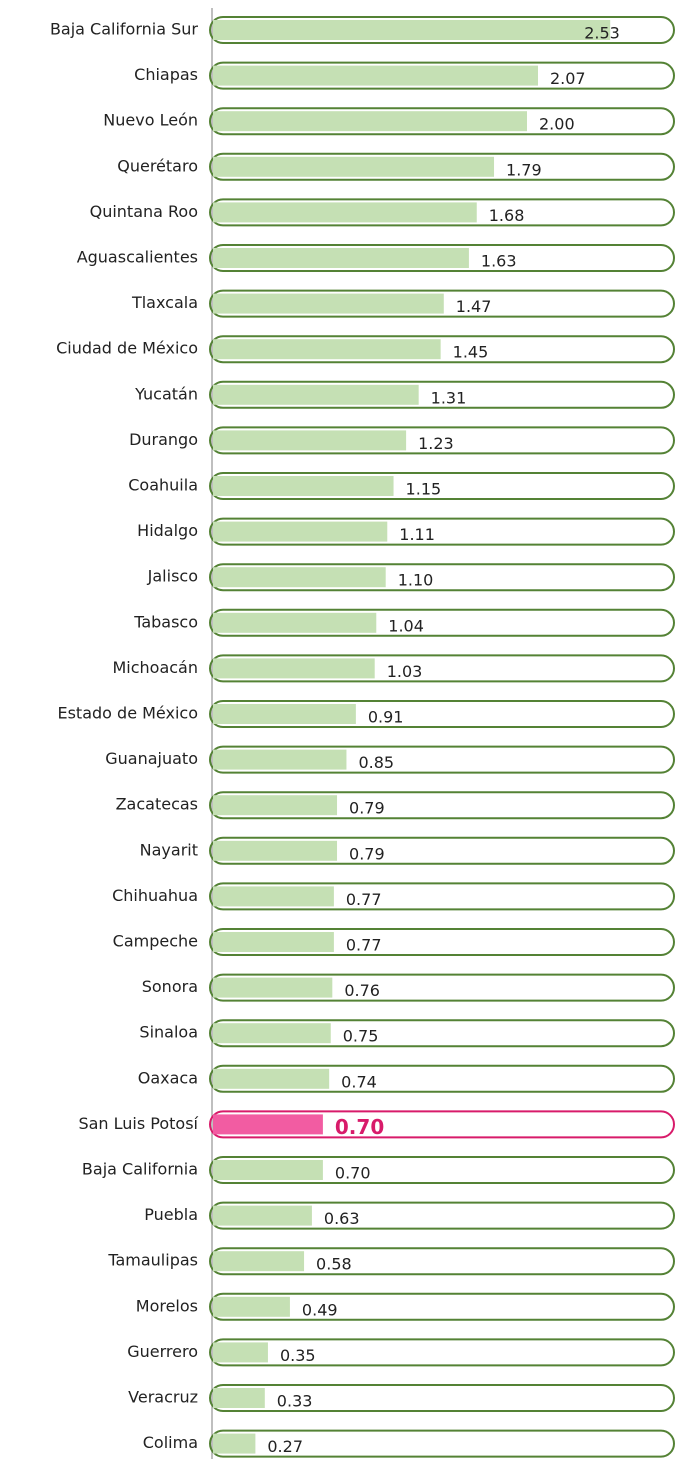 The image size is (676, 1459). I want to click on value-label: 1.79, so click(524, 169).